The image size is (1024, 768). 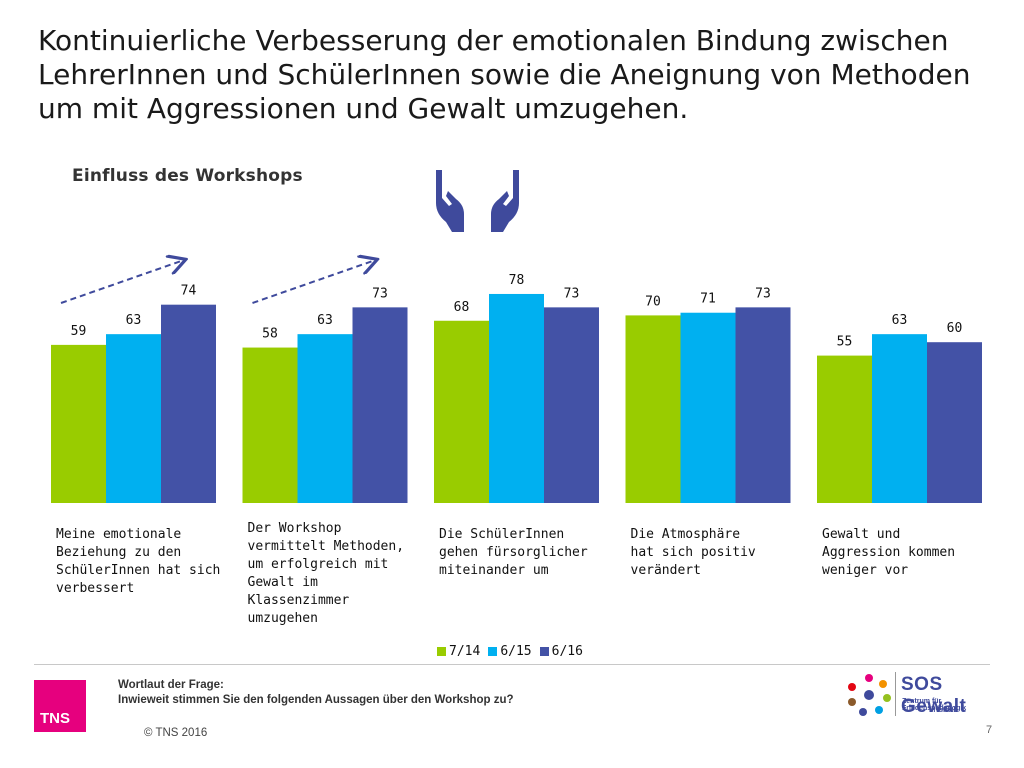 What do you see at coordinates (516, 651) in the screenshot?
I see `legend-label: 6/15` at bounding box center [516, 651].